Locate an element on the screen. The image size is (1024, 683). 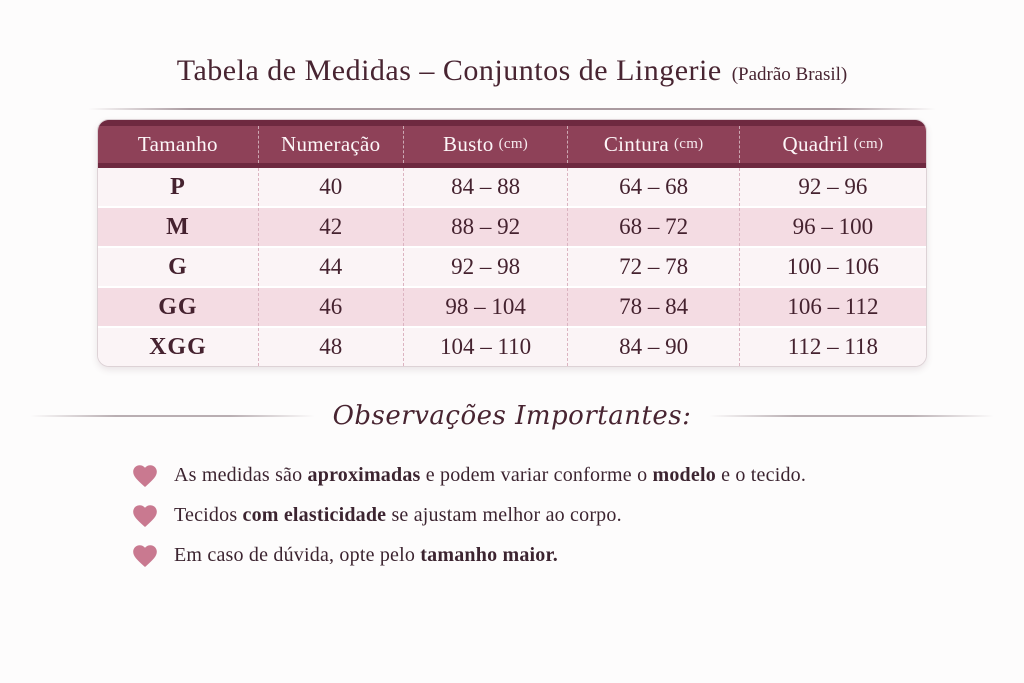
page-title-suffix: (Padrão Brasil) is located at coordinates (789, 74).